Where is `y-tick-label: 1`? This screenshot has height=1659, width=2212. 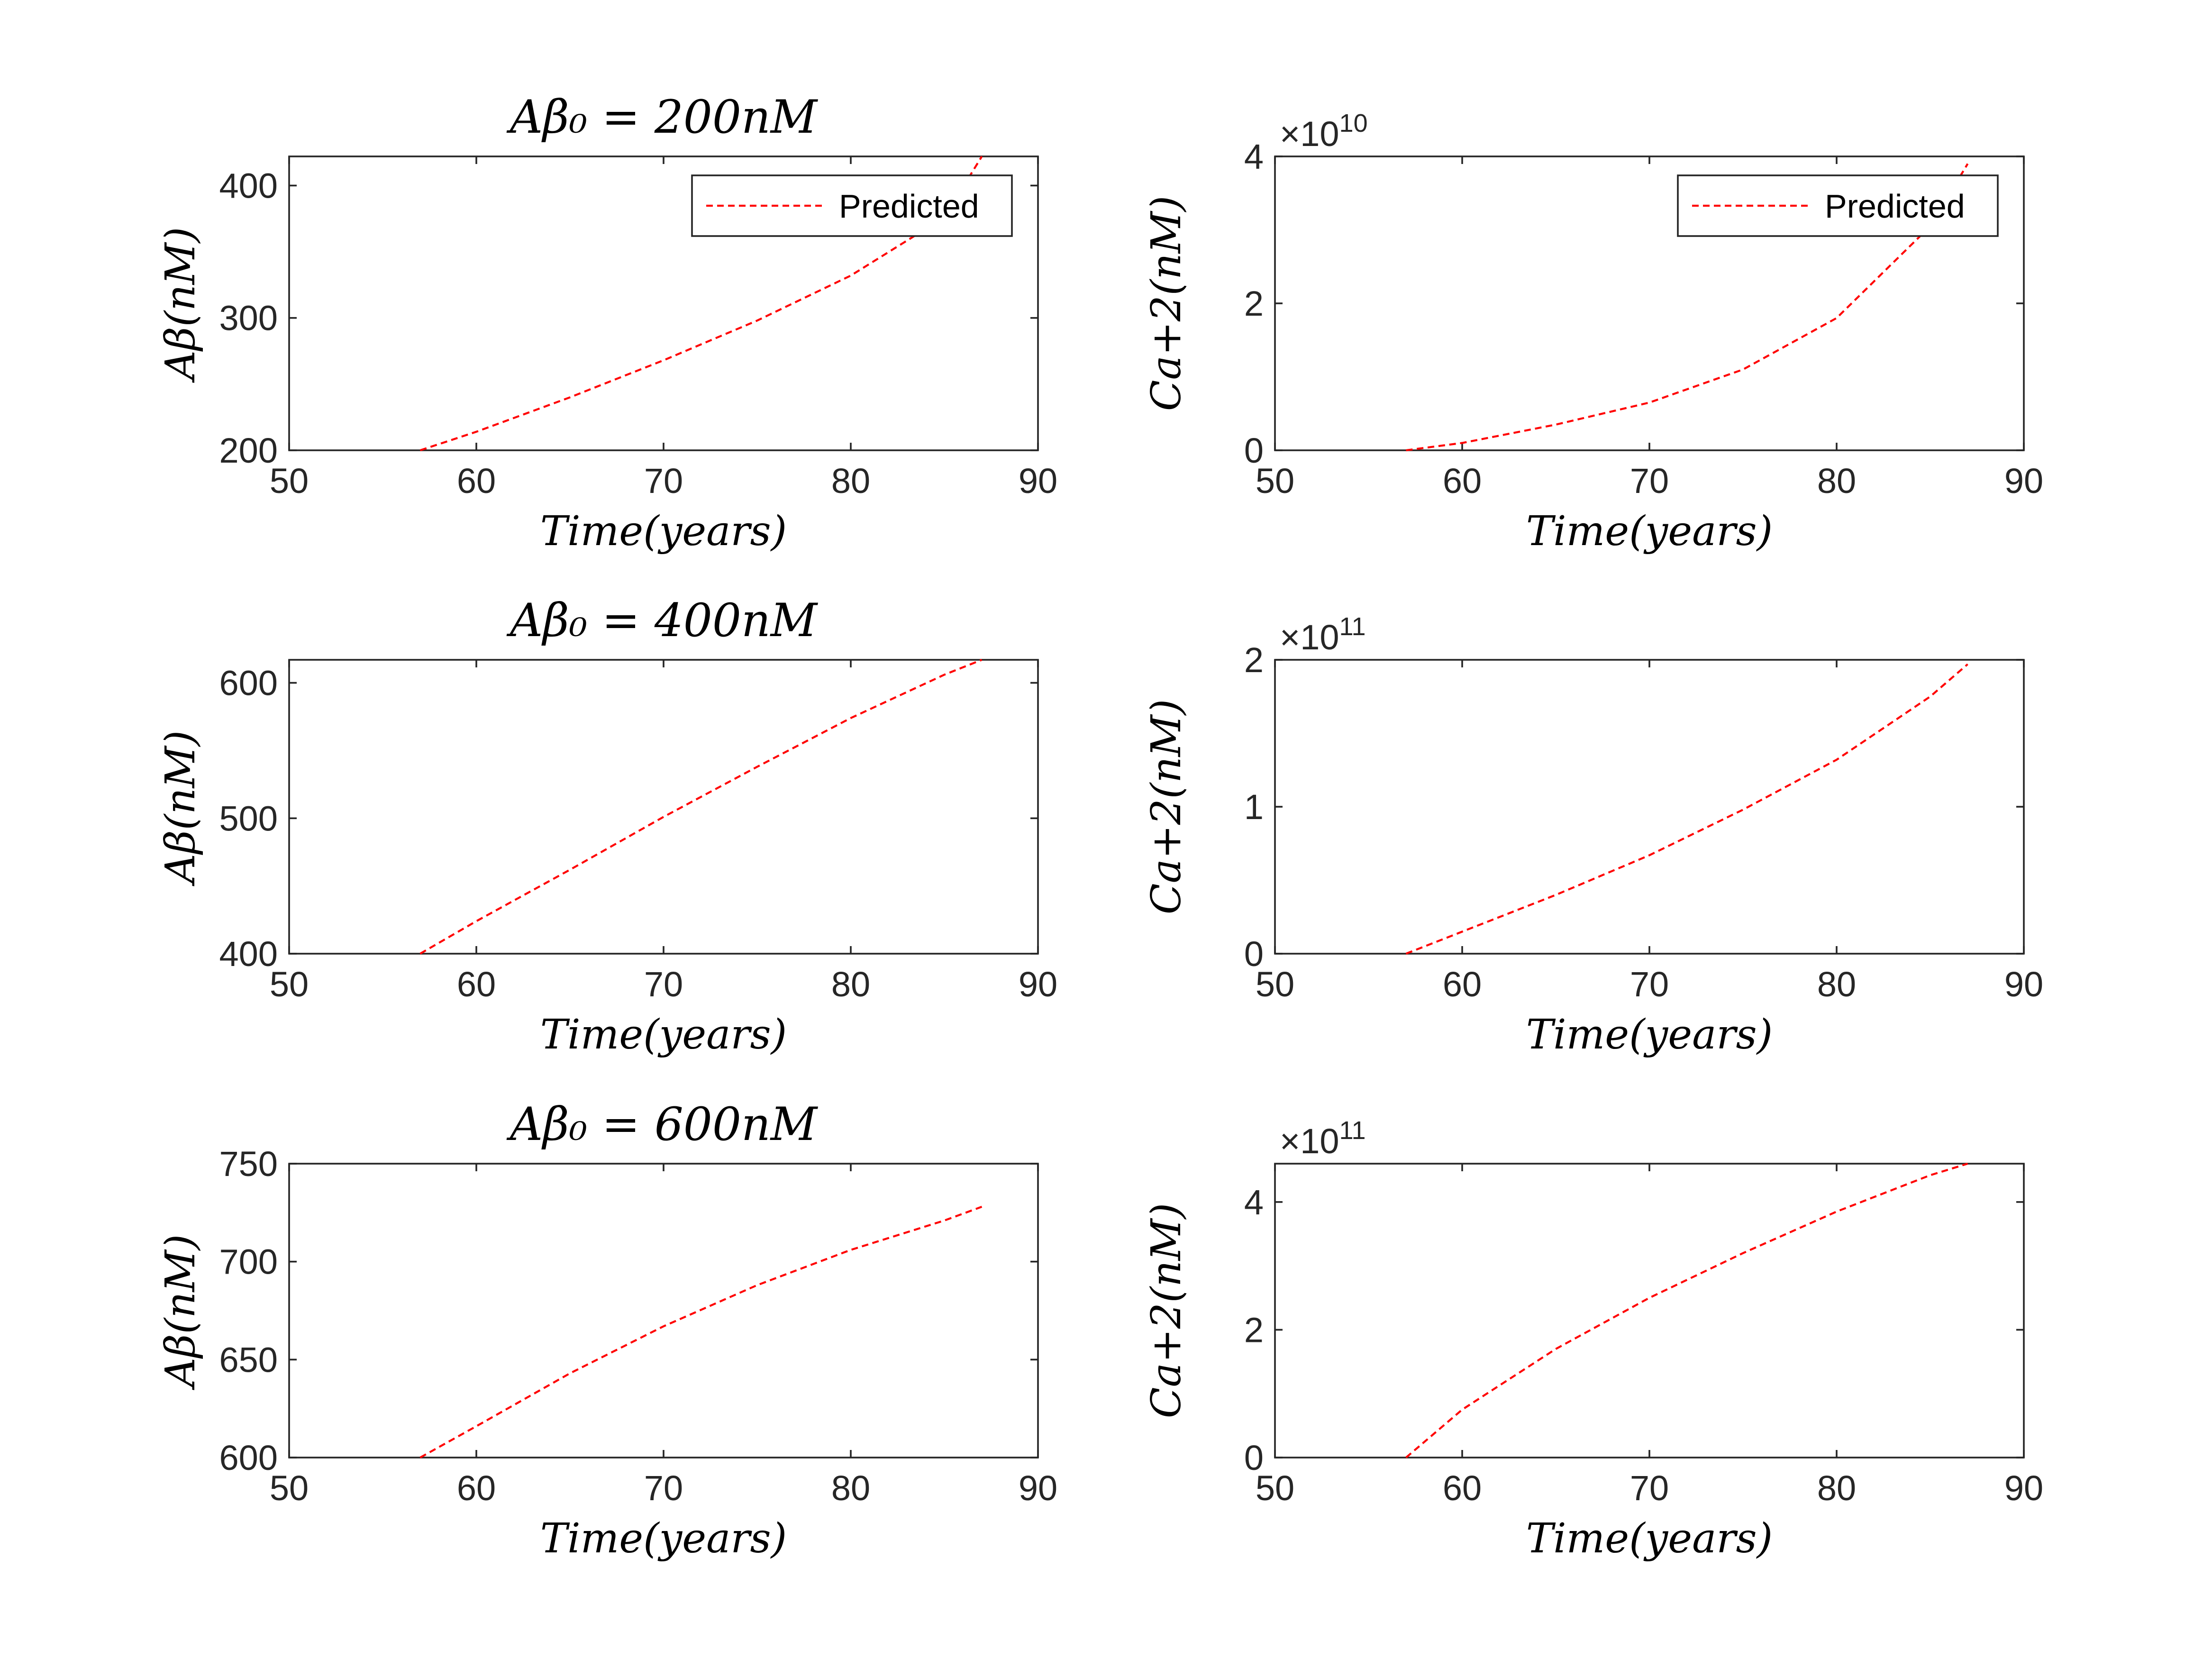
y-tick-label: 1 is located at coordinates (1254, 807).